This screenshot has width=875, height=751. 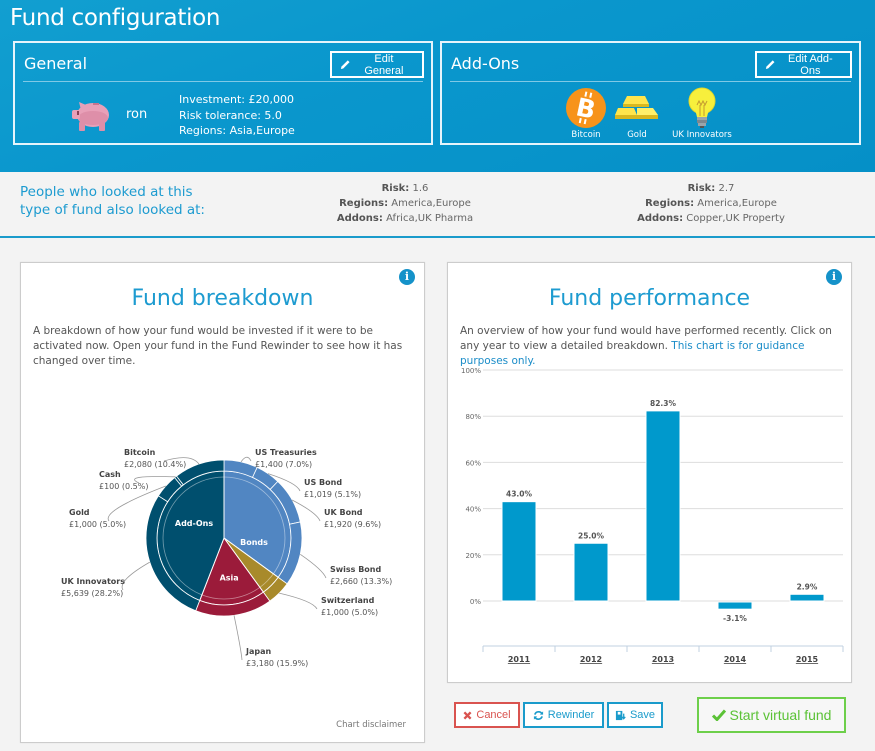 I want to click on y-tick-label: 100%, so click(x=471, y=371).